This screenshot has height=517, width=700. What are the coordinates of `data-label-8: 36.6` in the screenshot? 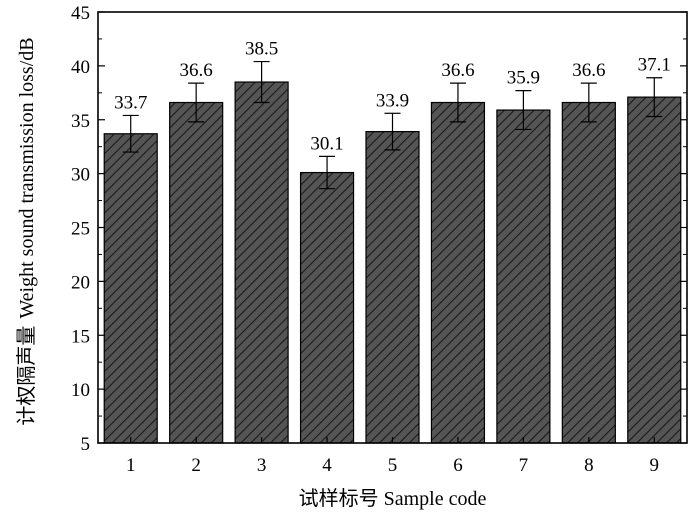 It's located at (588, 70).